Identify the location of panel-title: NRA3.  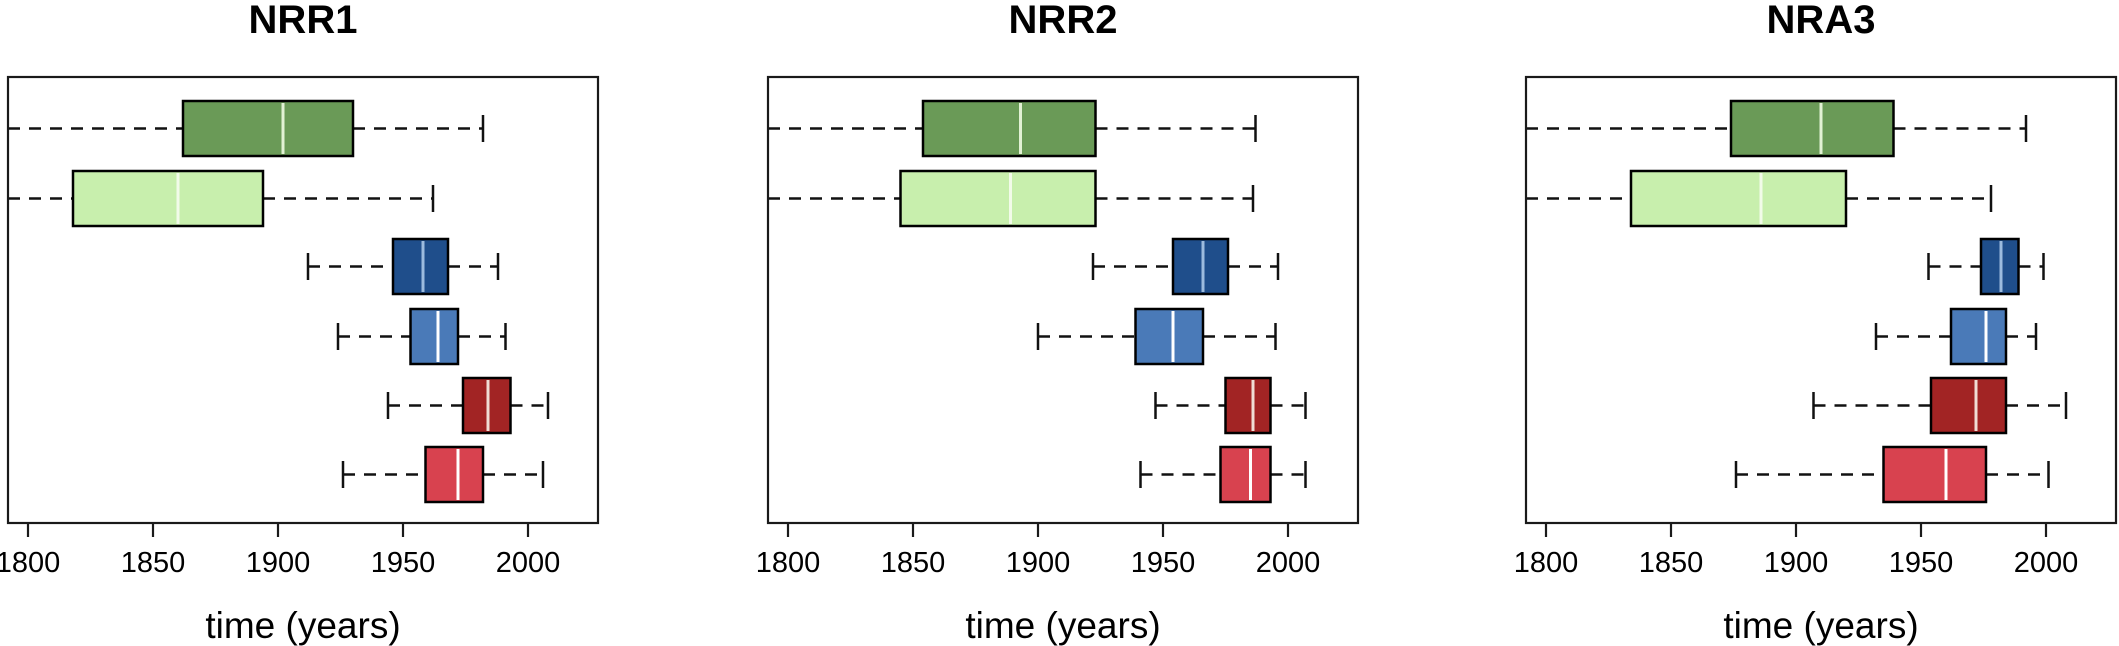
(1821, 21).